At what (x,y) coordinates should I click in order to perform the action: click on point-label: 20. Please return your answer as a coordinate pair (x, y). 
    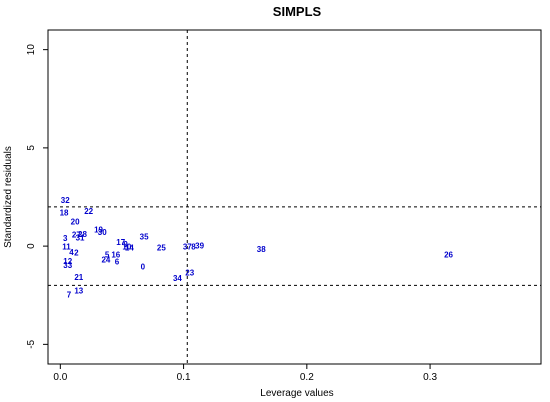
    Looking at the image, I should click on (75, 222).